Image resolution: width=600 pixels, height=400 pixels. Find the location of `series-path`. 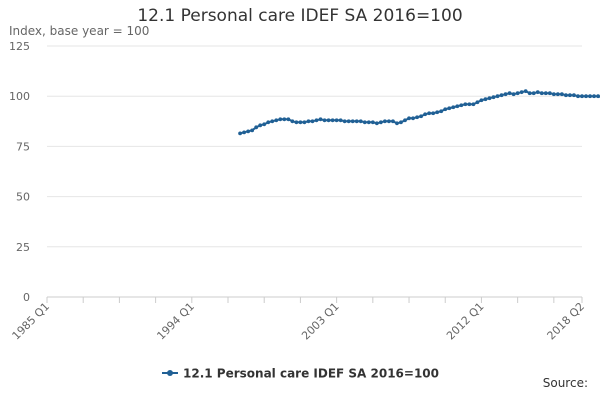

series-path is located at coordinates (419, 112).